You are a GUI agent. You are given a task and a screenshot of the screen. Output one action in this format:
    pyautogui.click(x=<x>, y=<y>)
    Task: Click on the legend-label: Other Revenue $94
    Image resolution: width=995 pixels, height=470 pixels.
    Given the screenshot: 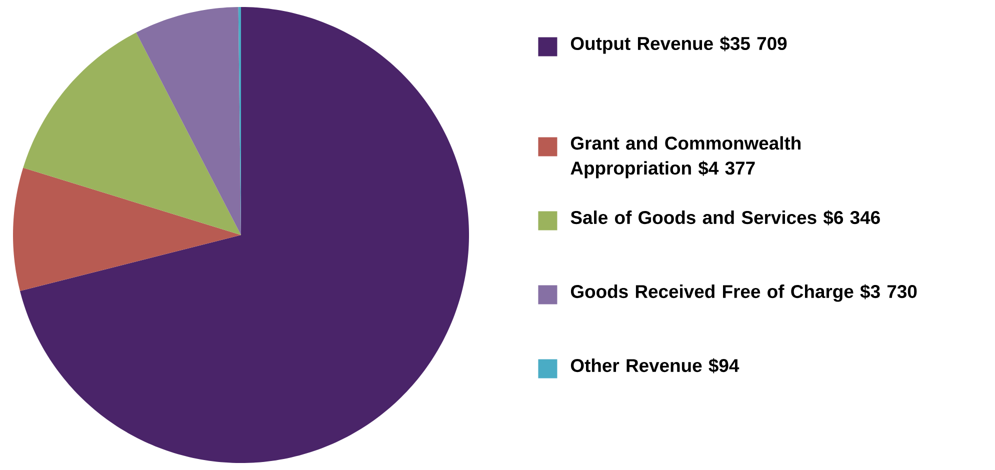 What is the action you would take?
    pyautogui.click(x=655, y=366)
    